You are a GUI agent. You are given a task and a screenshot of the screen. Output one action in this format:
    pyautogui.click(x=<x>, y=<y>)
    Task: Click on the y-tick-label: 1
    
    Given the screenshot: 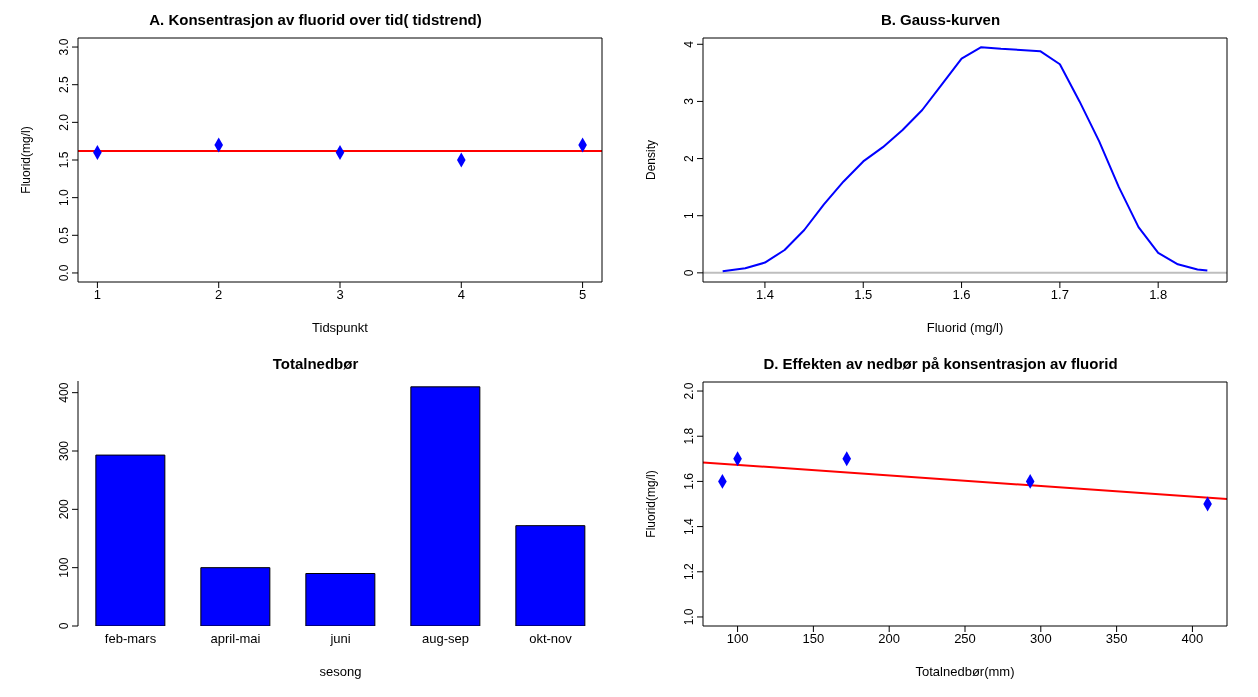 What is the action you would take?
    pyautogui.click(x=689, y=216)
    